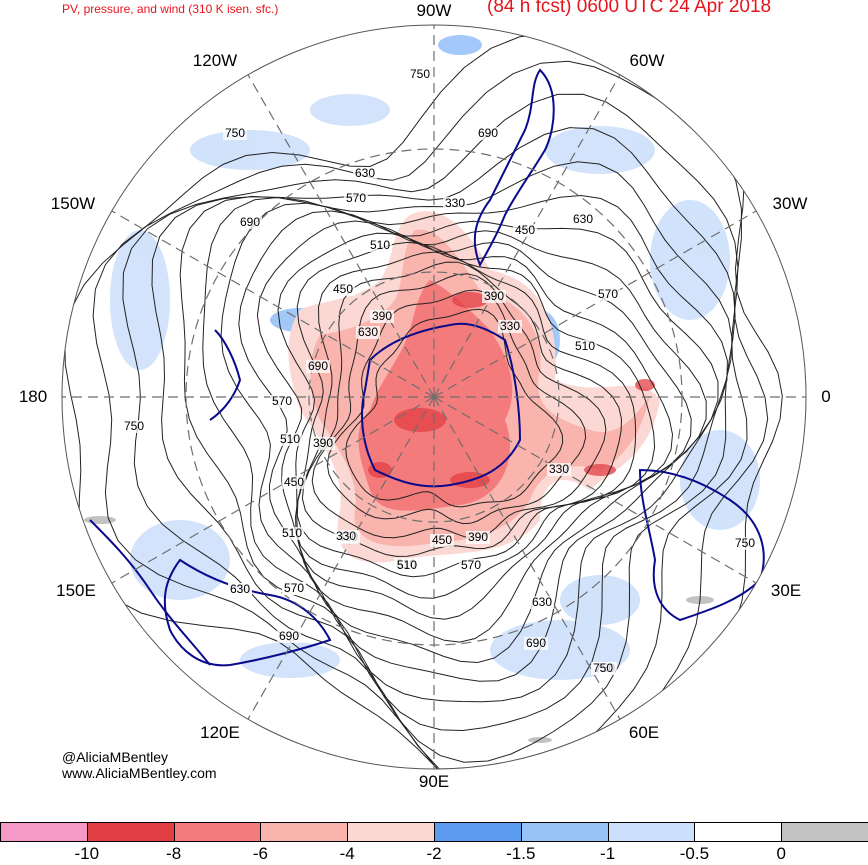  What do you see at coordinates (629, 8) in the screenshot?
I see `chart-title-right: (84 h fcst) 0600 UTC 24 Apr 2018` at bounding box center [629, 8].